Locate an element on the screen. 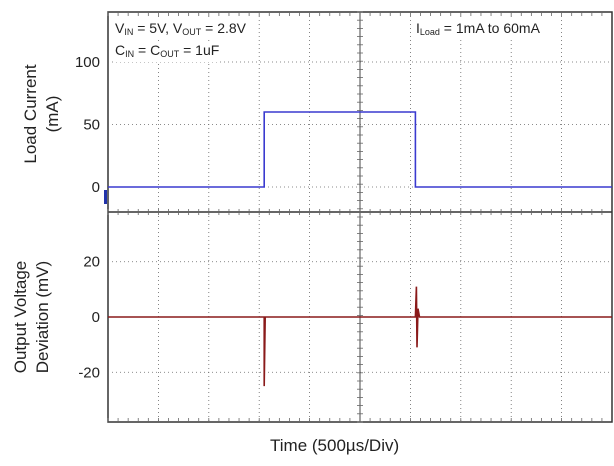 The height and width of the screenshot is (466, 614). bottom-y-axis-label: Output Voltage Deviation (mV) is located at coordinates (31, 317).